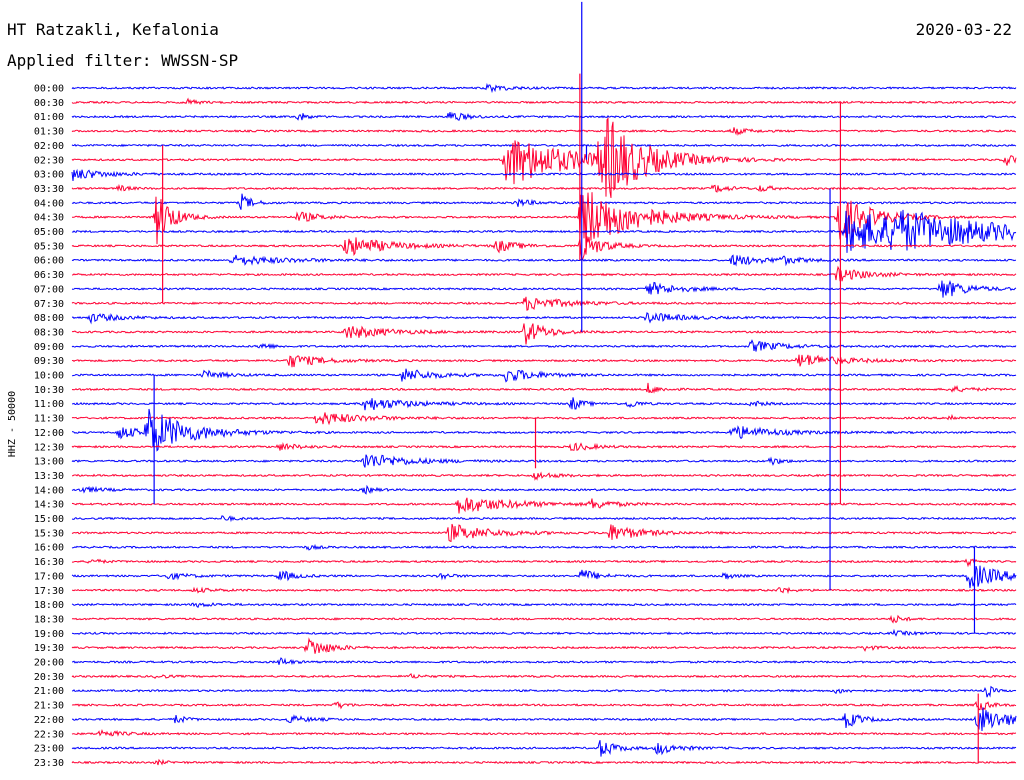 The height and width of the screenshot is (780, 1024). I want to click on time-label: 15:30, so click(49, 533).